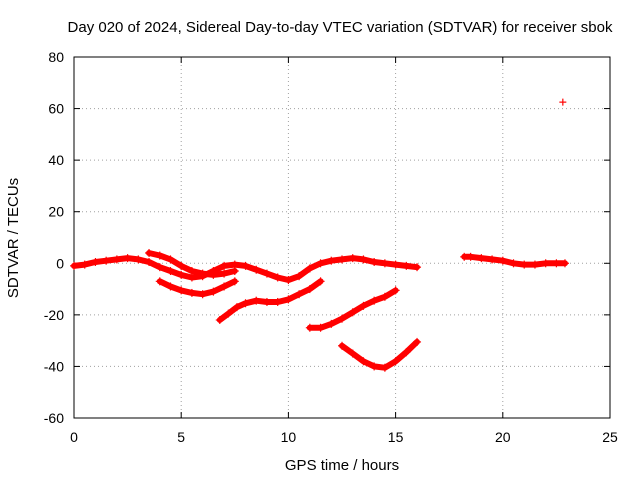 The height and width of the screenshot is (480, 640). I want to click on x-tick-label: 25, so click(610, 437).